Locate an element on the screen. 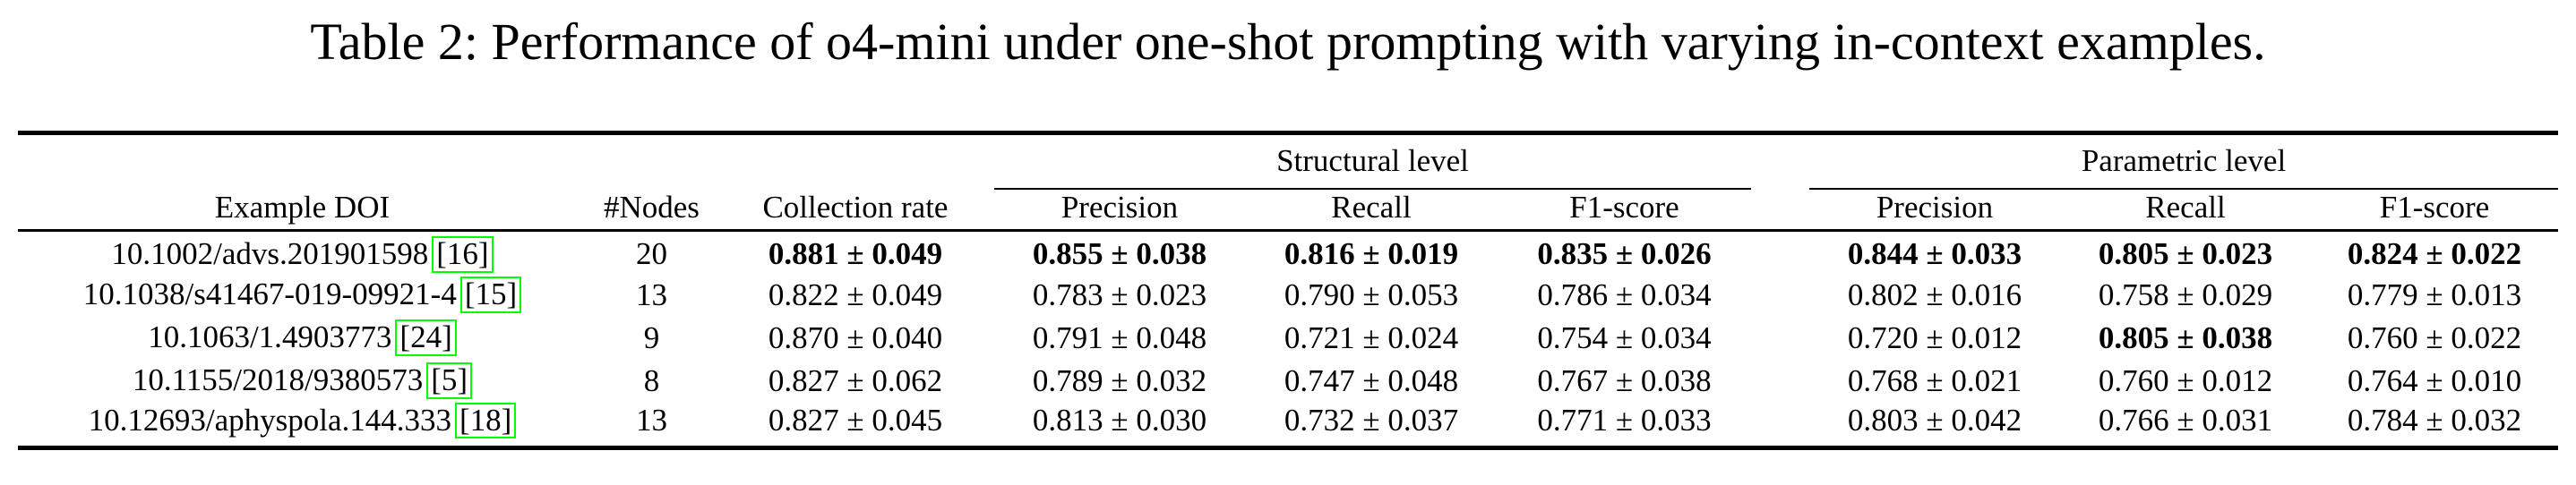 Image resolution: width=2576 pixels, height=485 pixels. parametric-f1-cell: 0.760 ± 0.022 is located at coordinates (2434, 337).